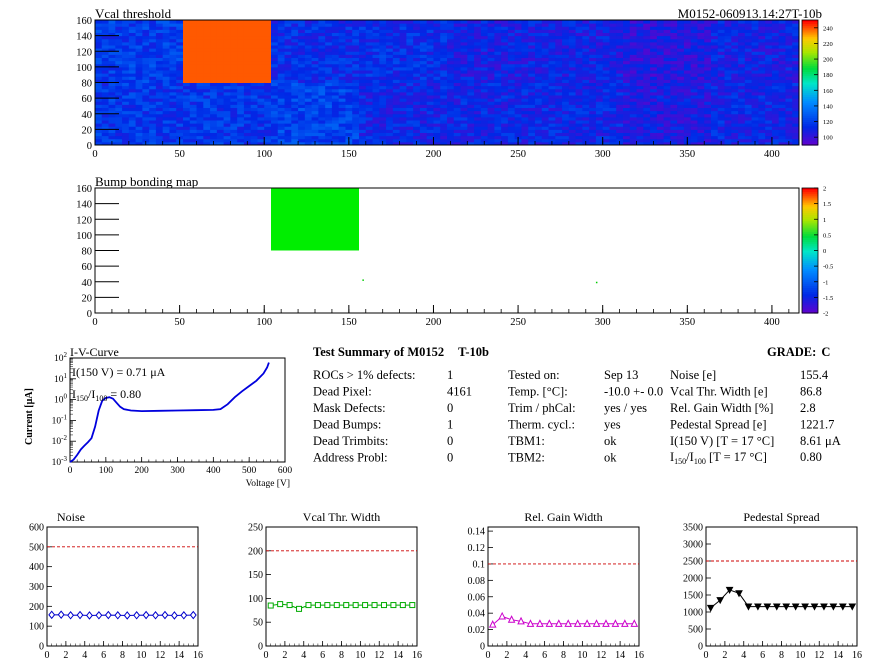 This screenshot has width=896, height=672. I want to click on colorbar-tick-label: 220, so click(828, 44).